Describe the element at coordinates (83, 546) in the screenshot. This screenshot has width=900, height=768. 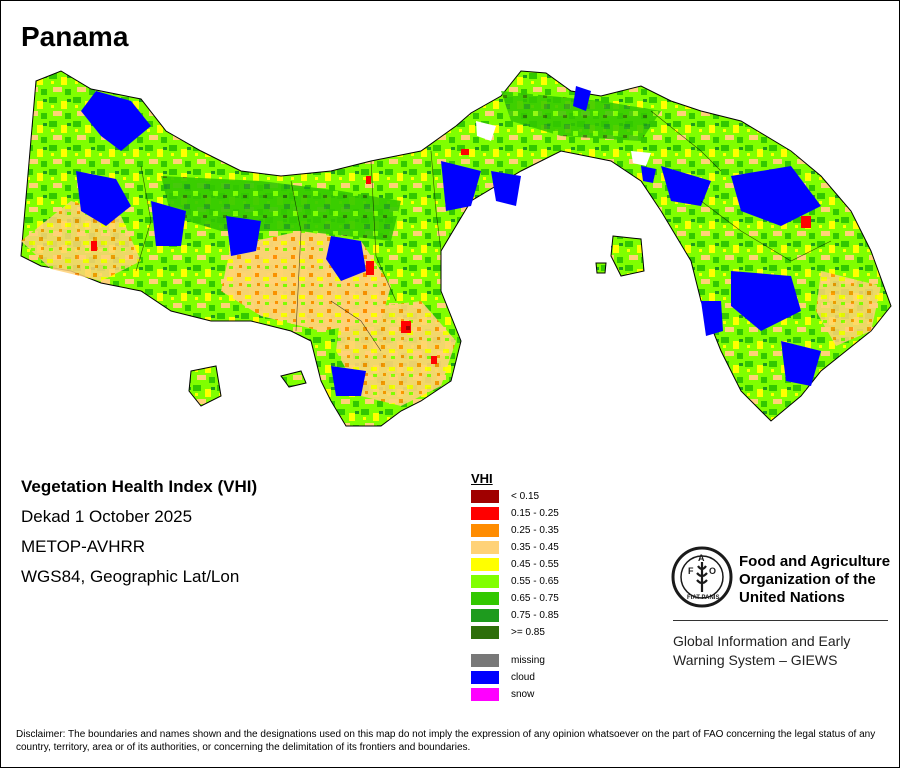
I see `sensor-label: METOP-AVHRR` at that location.